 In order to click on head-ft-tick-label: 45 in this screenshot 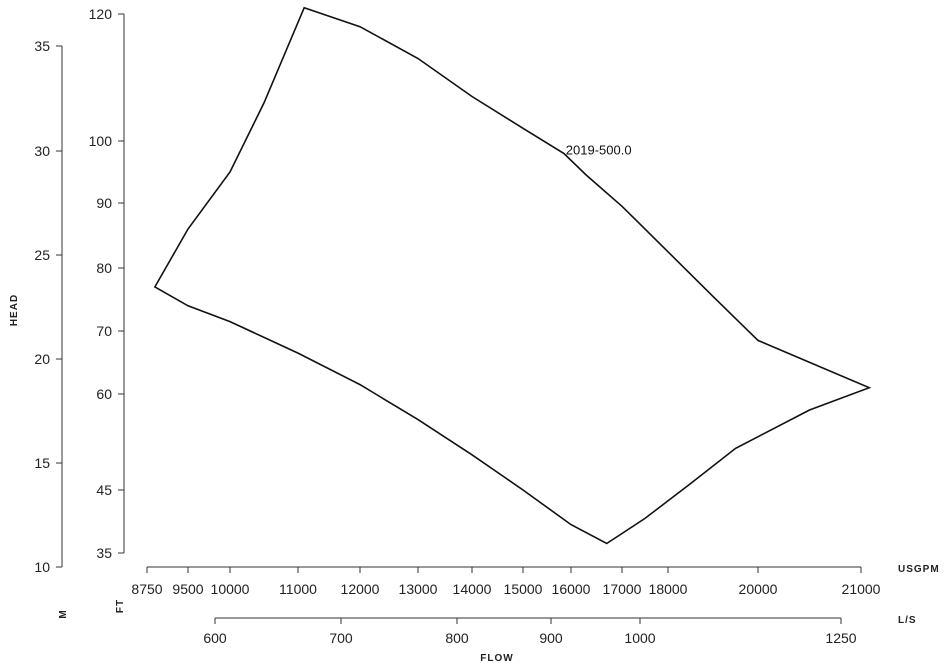, I will do `click(104, 490)`.